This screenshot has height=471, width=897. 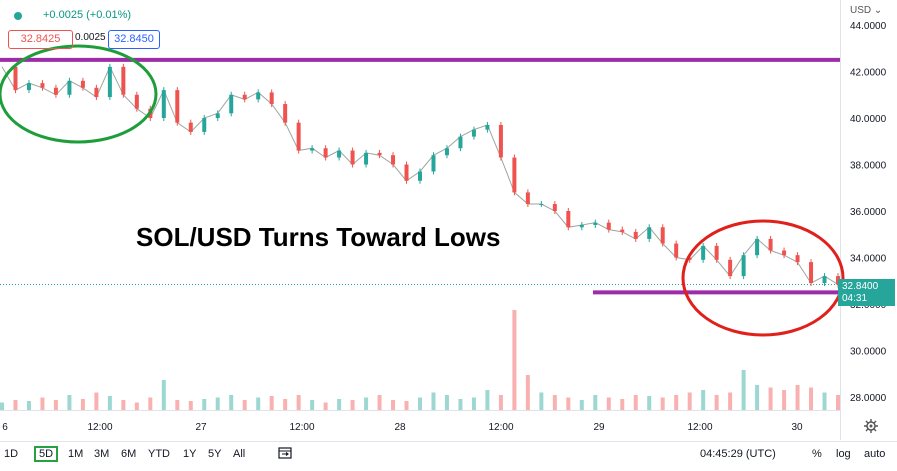 What do you see at coordinates (868, 73) in the screenshot?
I see `y-tick-label: 42.0000` at bounding box center [868, 73].